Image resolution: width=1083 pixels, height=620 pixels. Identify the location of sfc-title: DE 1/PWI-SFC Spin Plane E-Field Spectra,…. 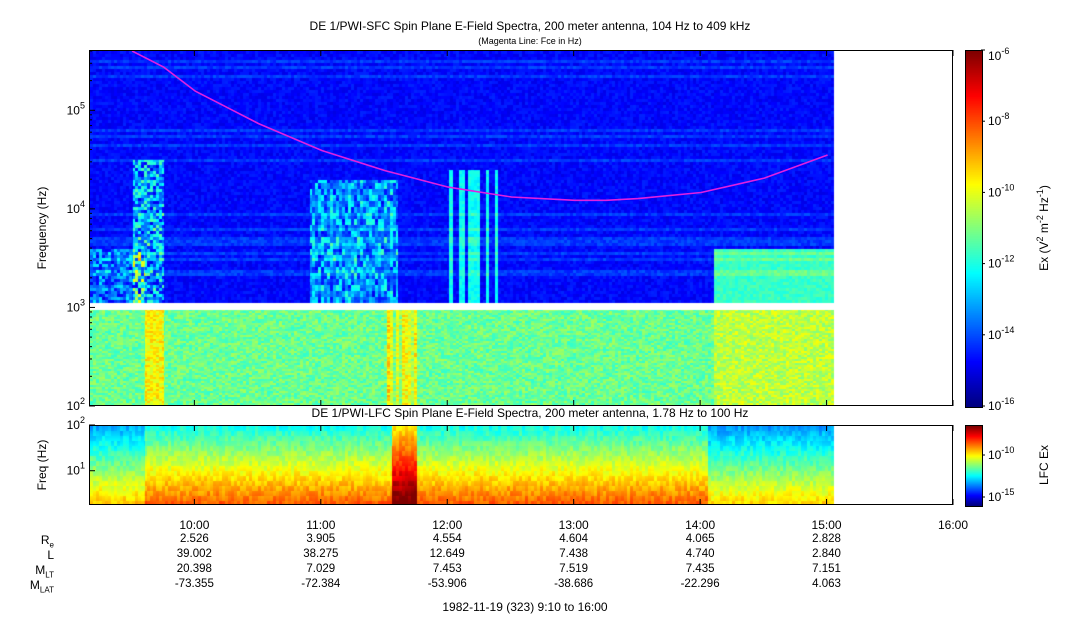
(530, 26).